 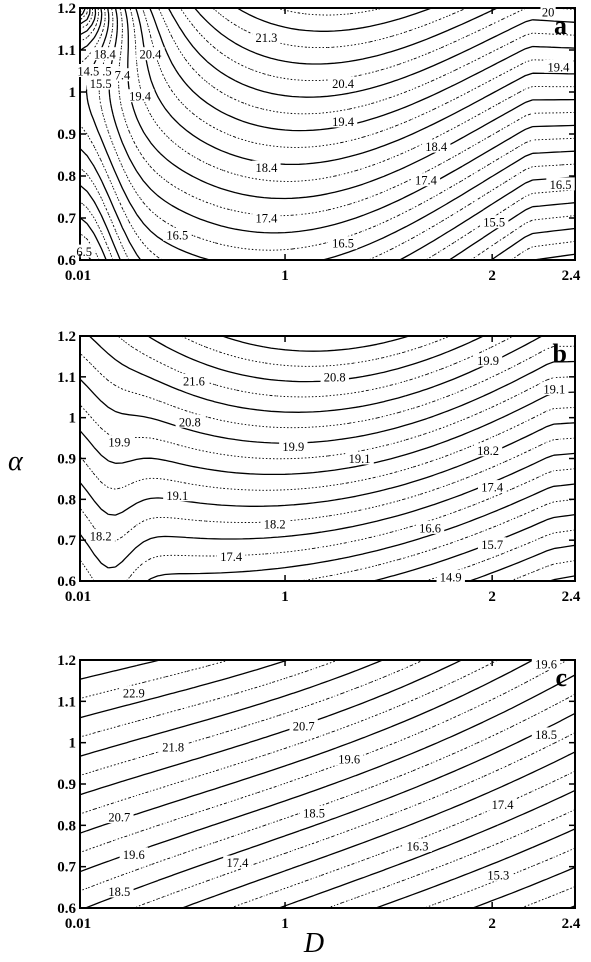 What do you see at coordinates (266, 38) in the screenshot?
I see `contour-label: 21.3` at bounding box center [266, 38].